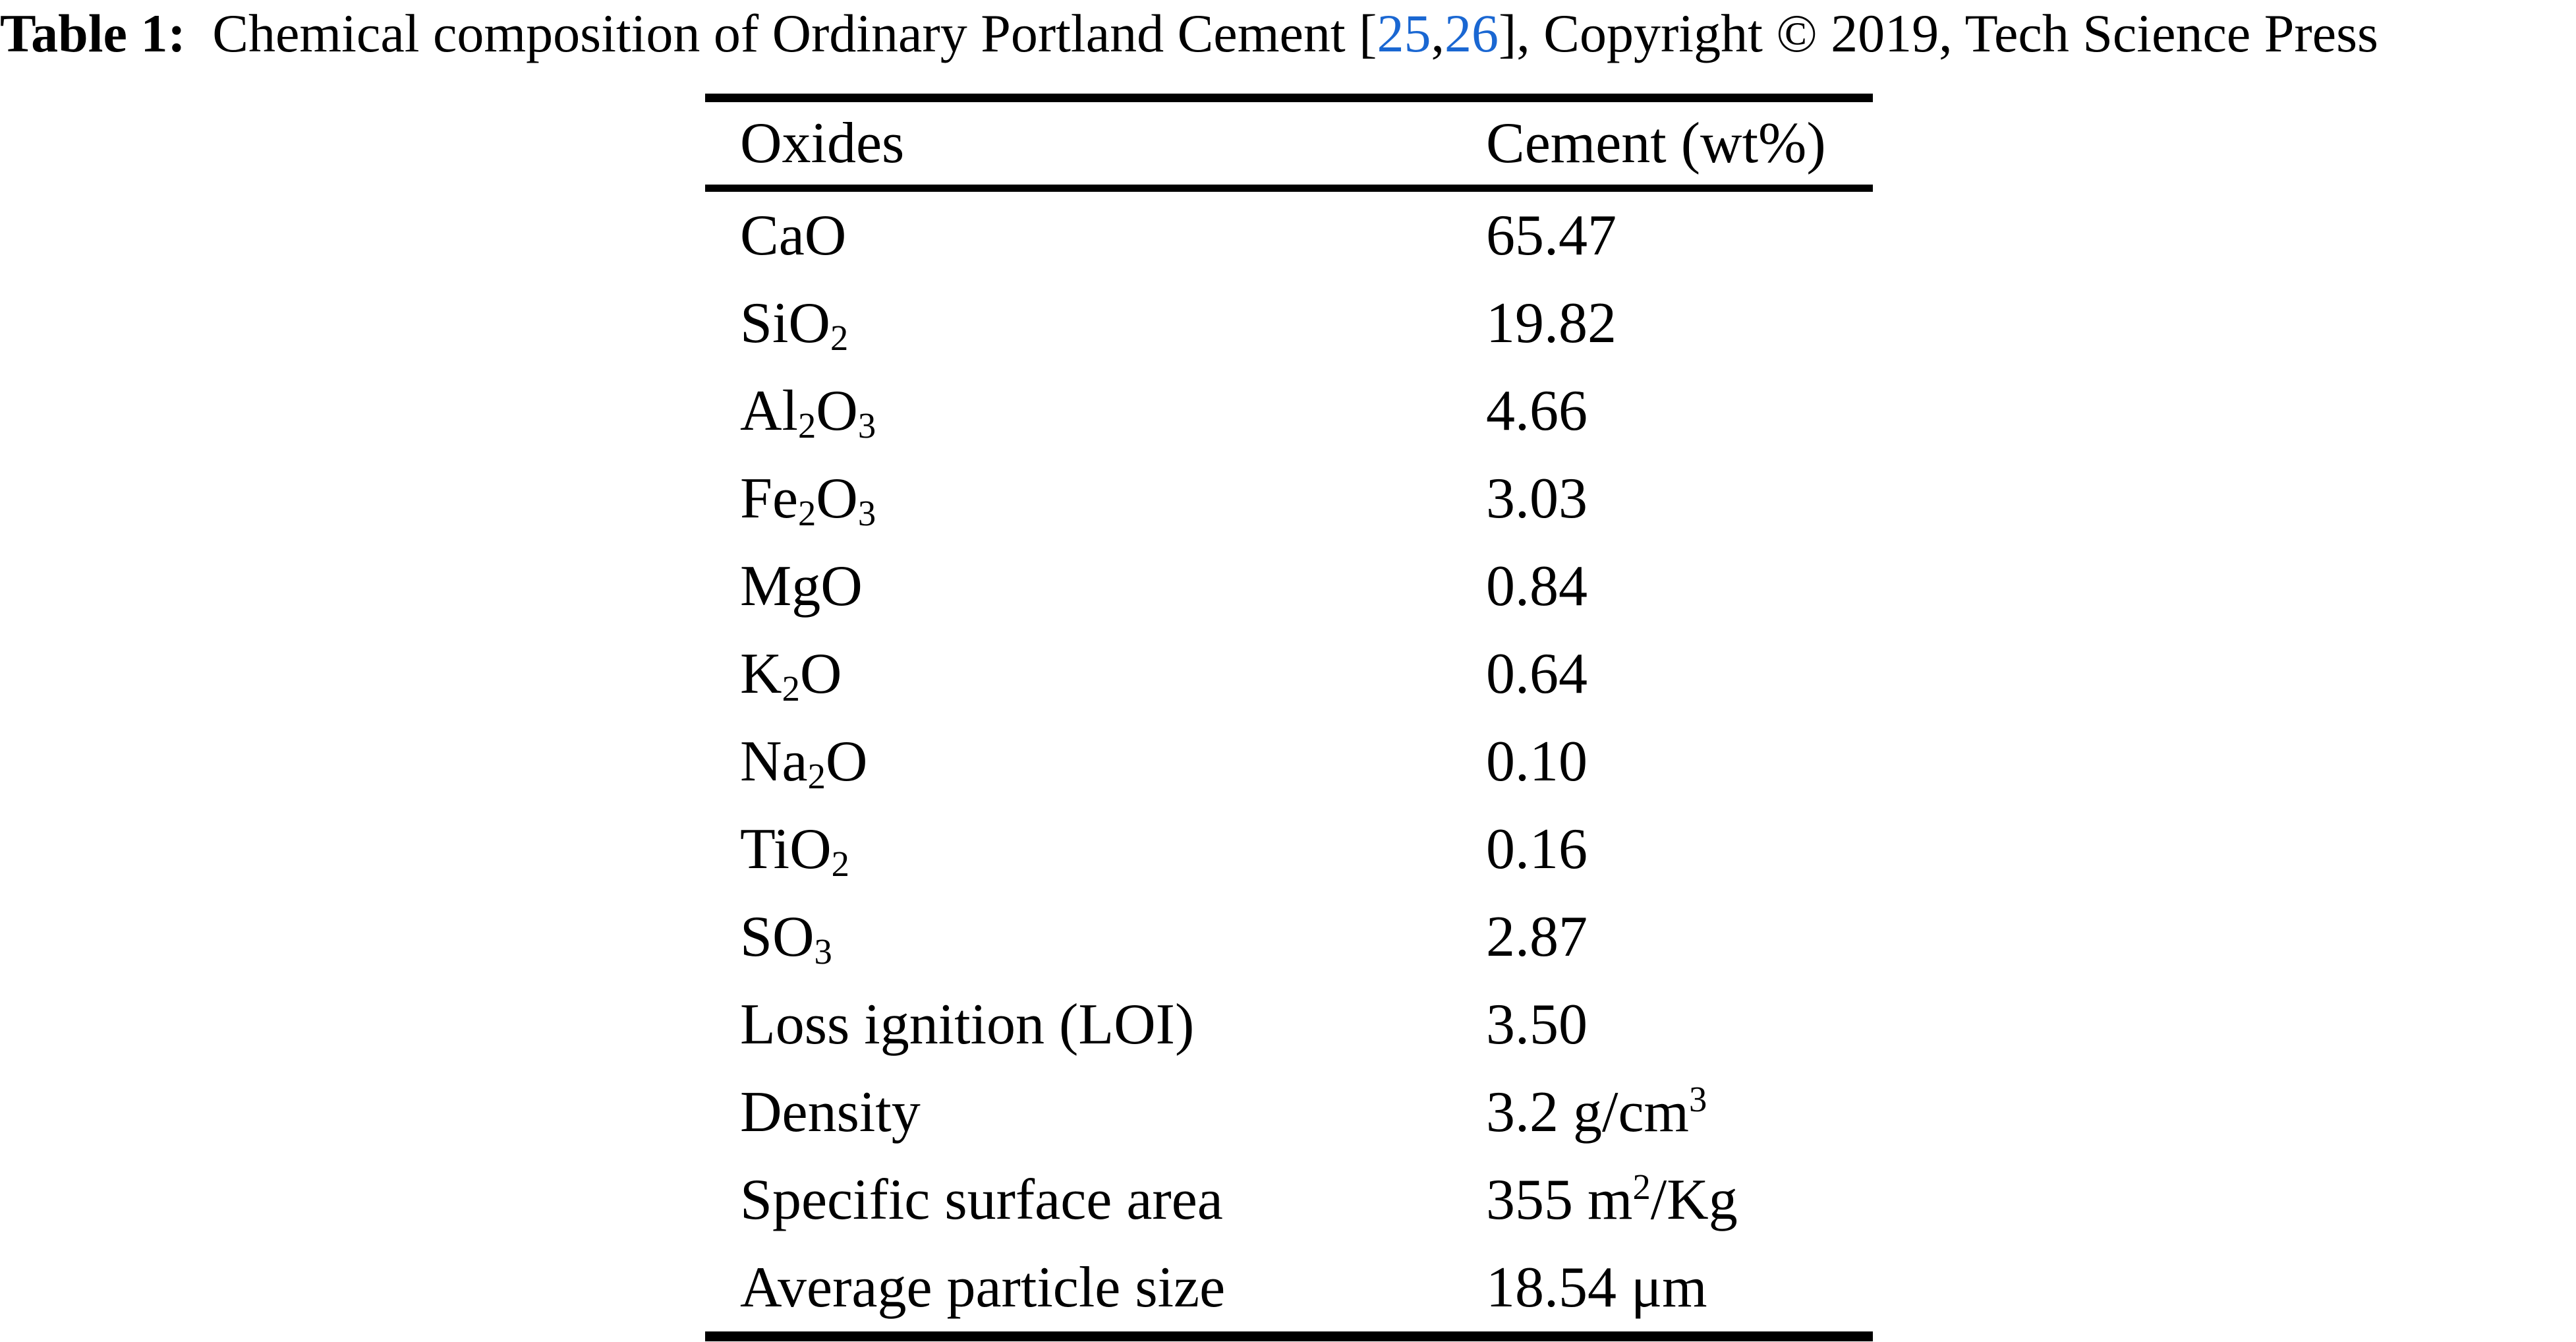  I want to click on value-cell: 0.64, so click(1680, 674).